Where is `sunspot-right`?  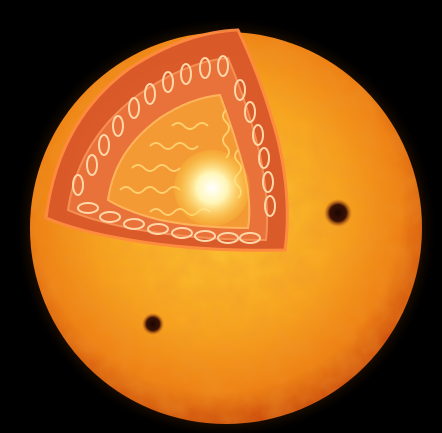 sunspot-right is located at coordinates (338, 213).